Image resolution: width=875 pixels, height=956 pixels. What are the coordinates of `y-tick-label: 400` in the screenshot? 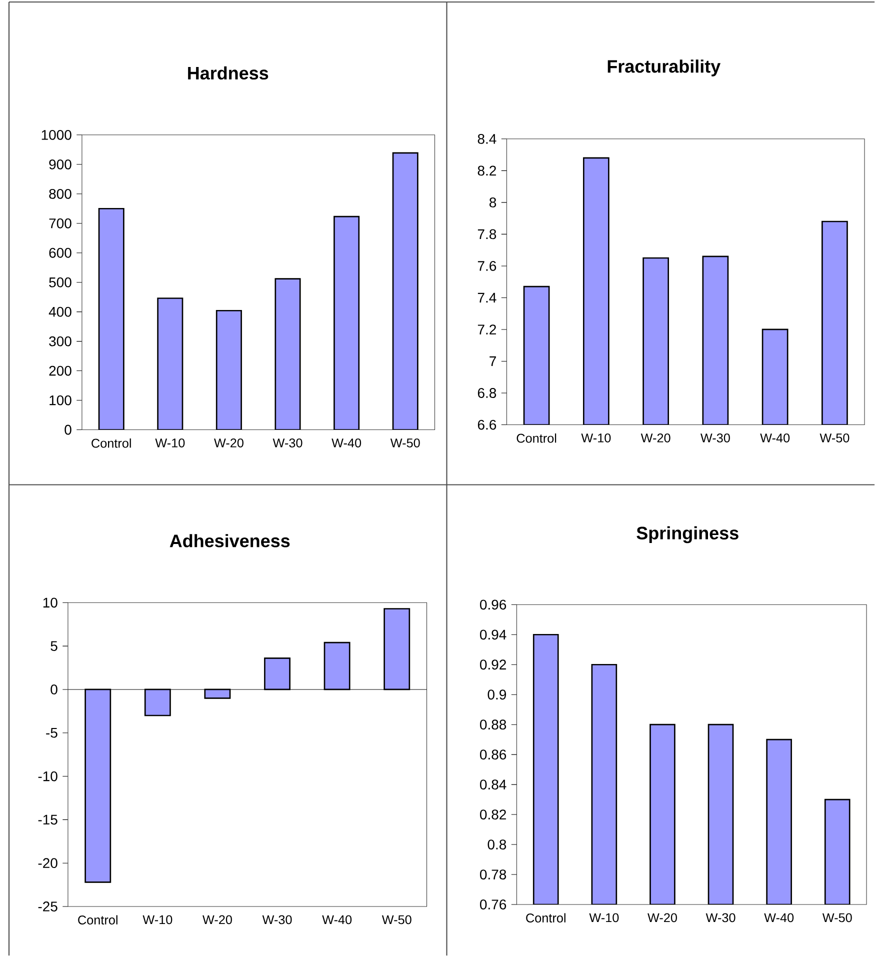 It's located at (60, 311).